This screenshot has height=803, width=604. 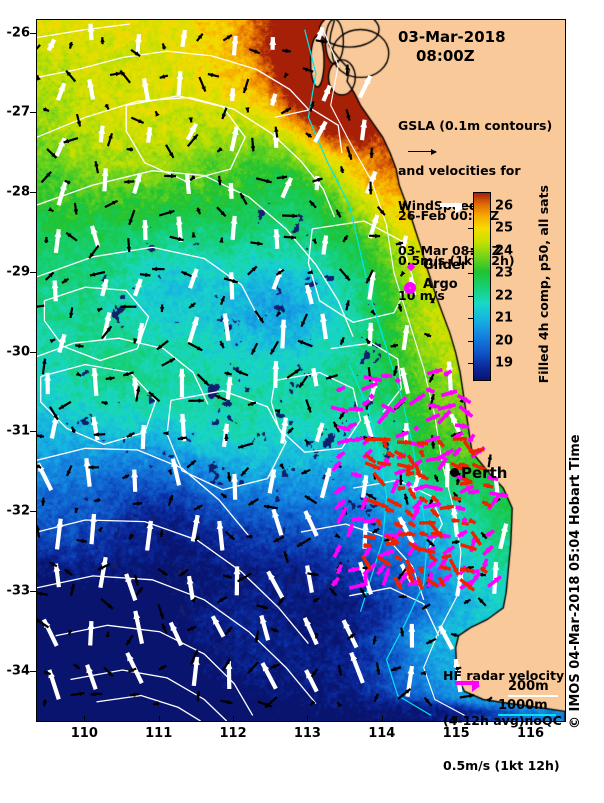 What do you see at coordinates (504, 228) in the screenshot?
I see `colorbar-tick-label: 25` at bounding box center [504, 228].